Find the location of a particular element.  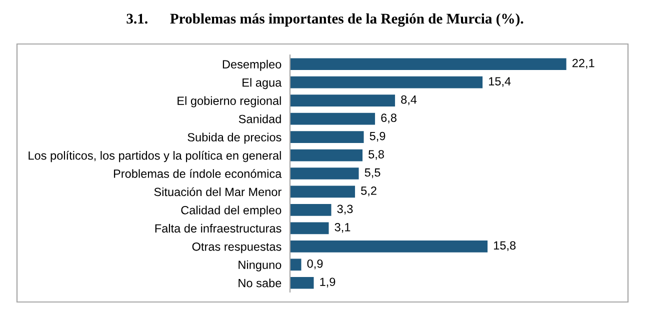

y-tick-label: Subida de precios is located at coordinates (235, 138).